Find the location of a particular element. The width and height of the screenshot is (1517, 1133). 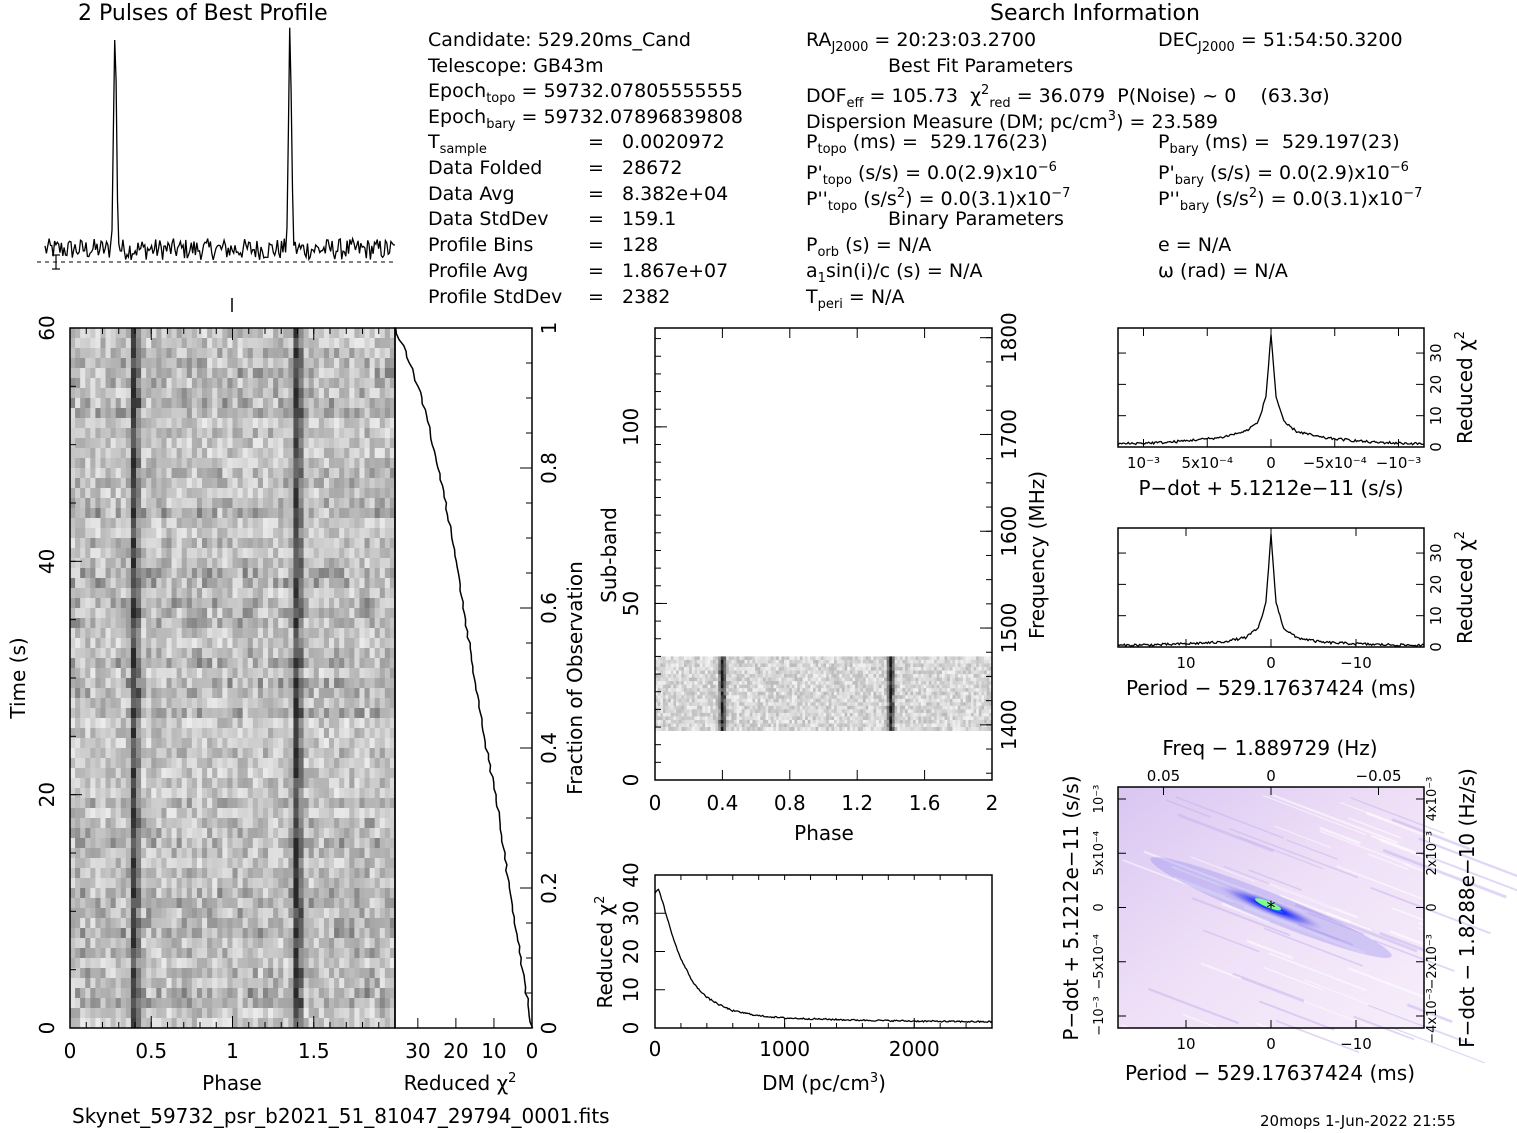

y-tick-label: 0.6 is located at coordinates (549, 608).